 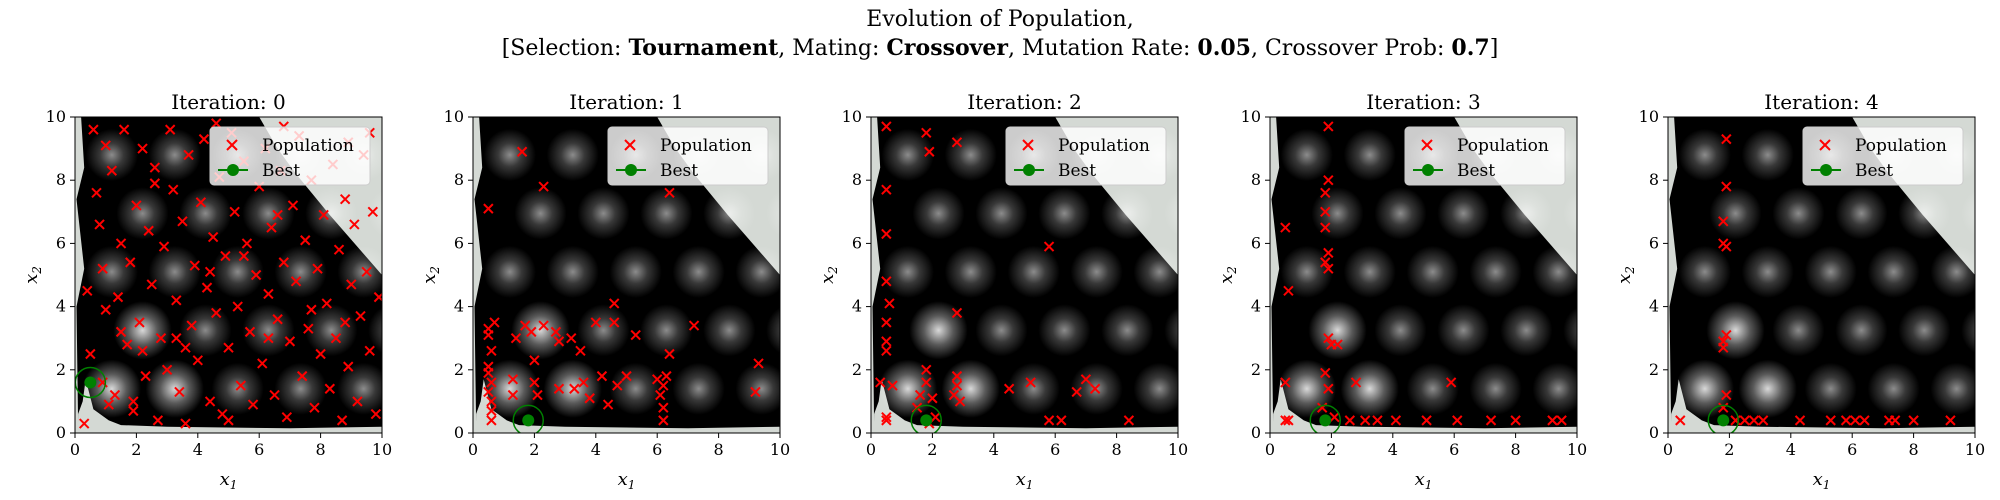 What do you see at coordinates (947, 48) in the screenshot?
I see `title-mating: Crossover` at bounding box center [947, 48].